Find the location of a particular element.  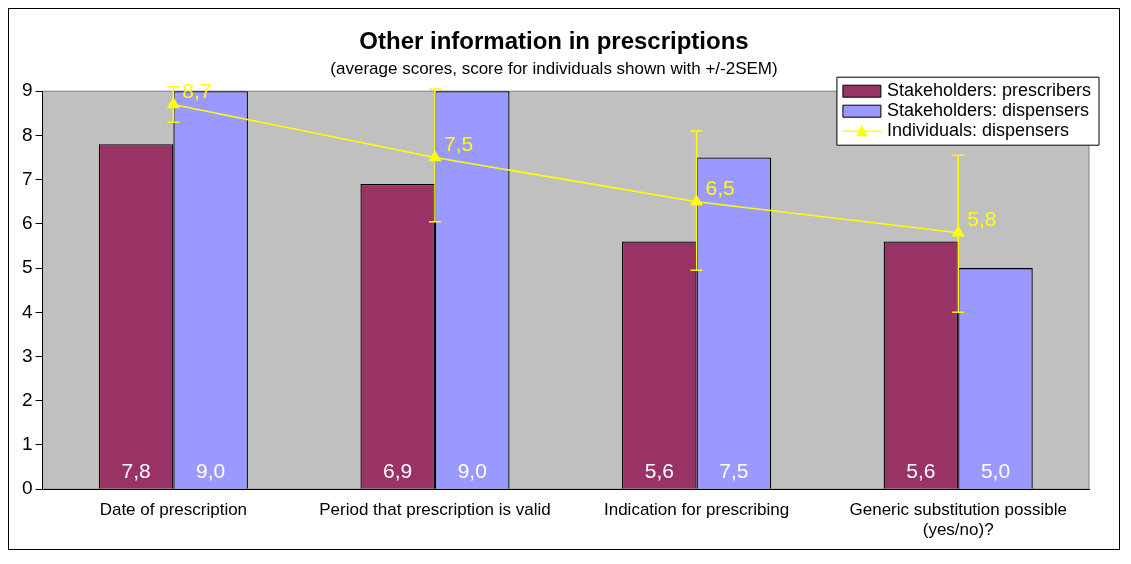

y-tick-label: 6 is located at coordinates (27, 223).